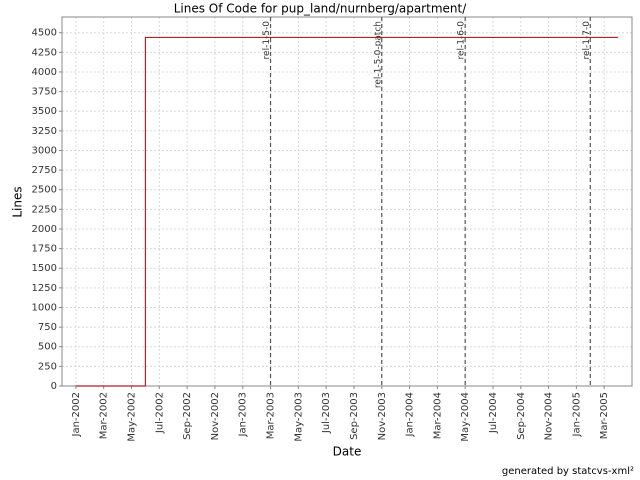 Image resolution: width=640 pixels, height=480 pixels. Describe the element at coordinates (44, 229) in the screenshot. I see `y-tick-label: 2000` at that location.